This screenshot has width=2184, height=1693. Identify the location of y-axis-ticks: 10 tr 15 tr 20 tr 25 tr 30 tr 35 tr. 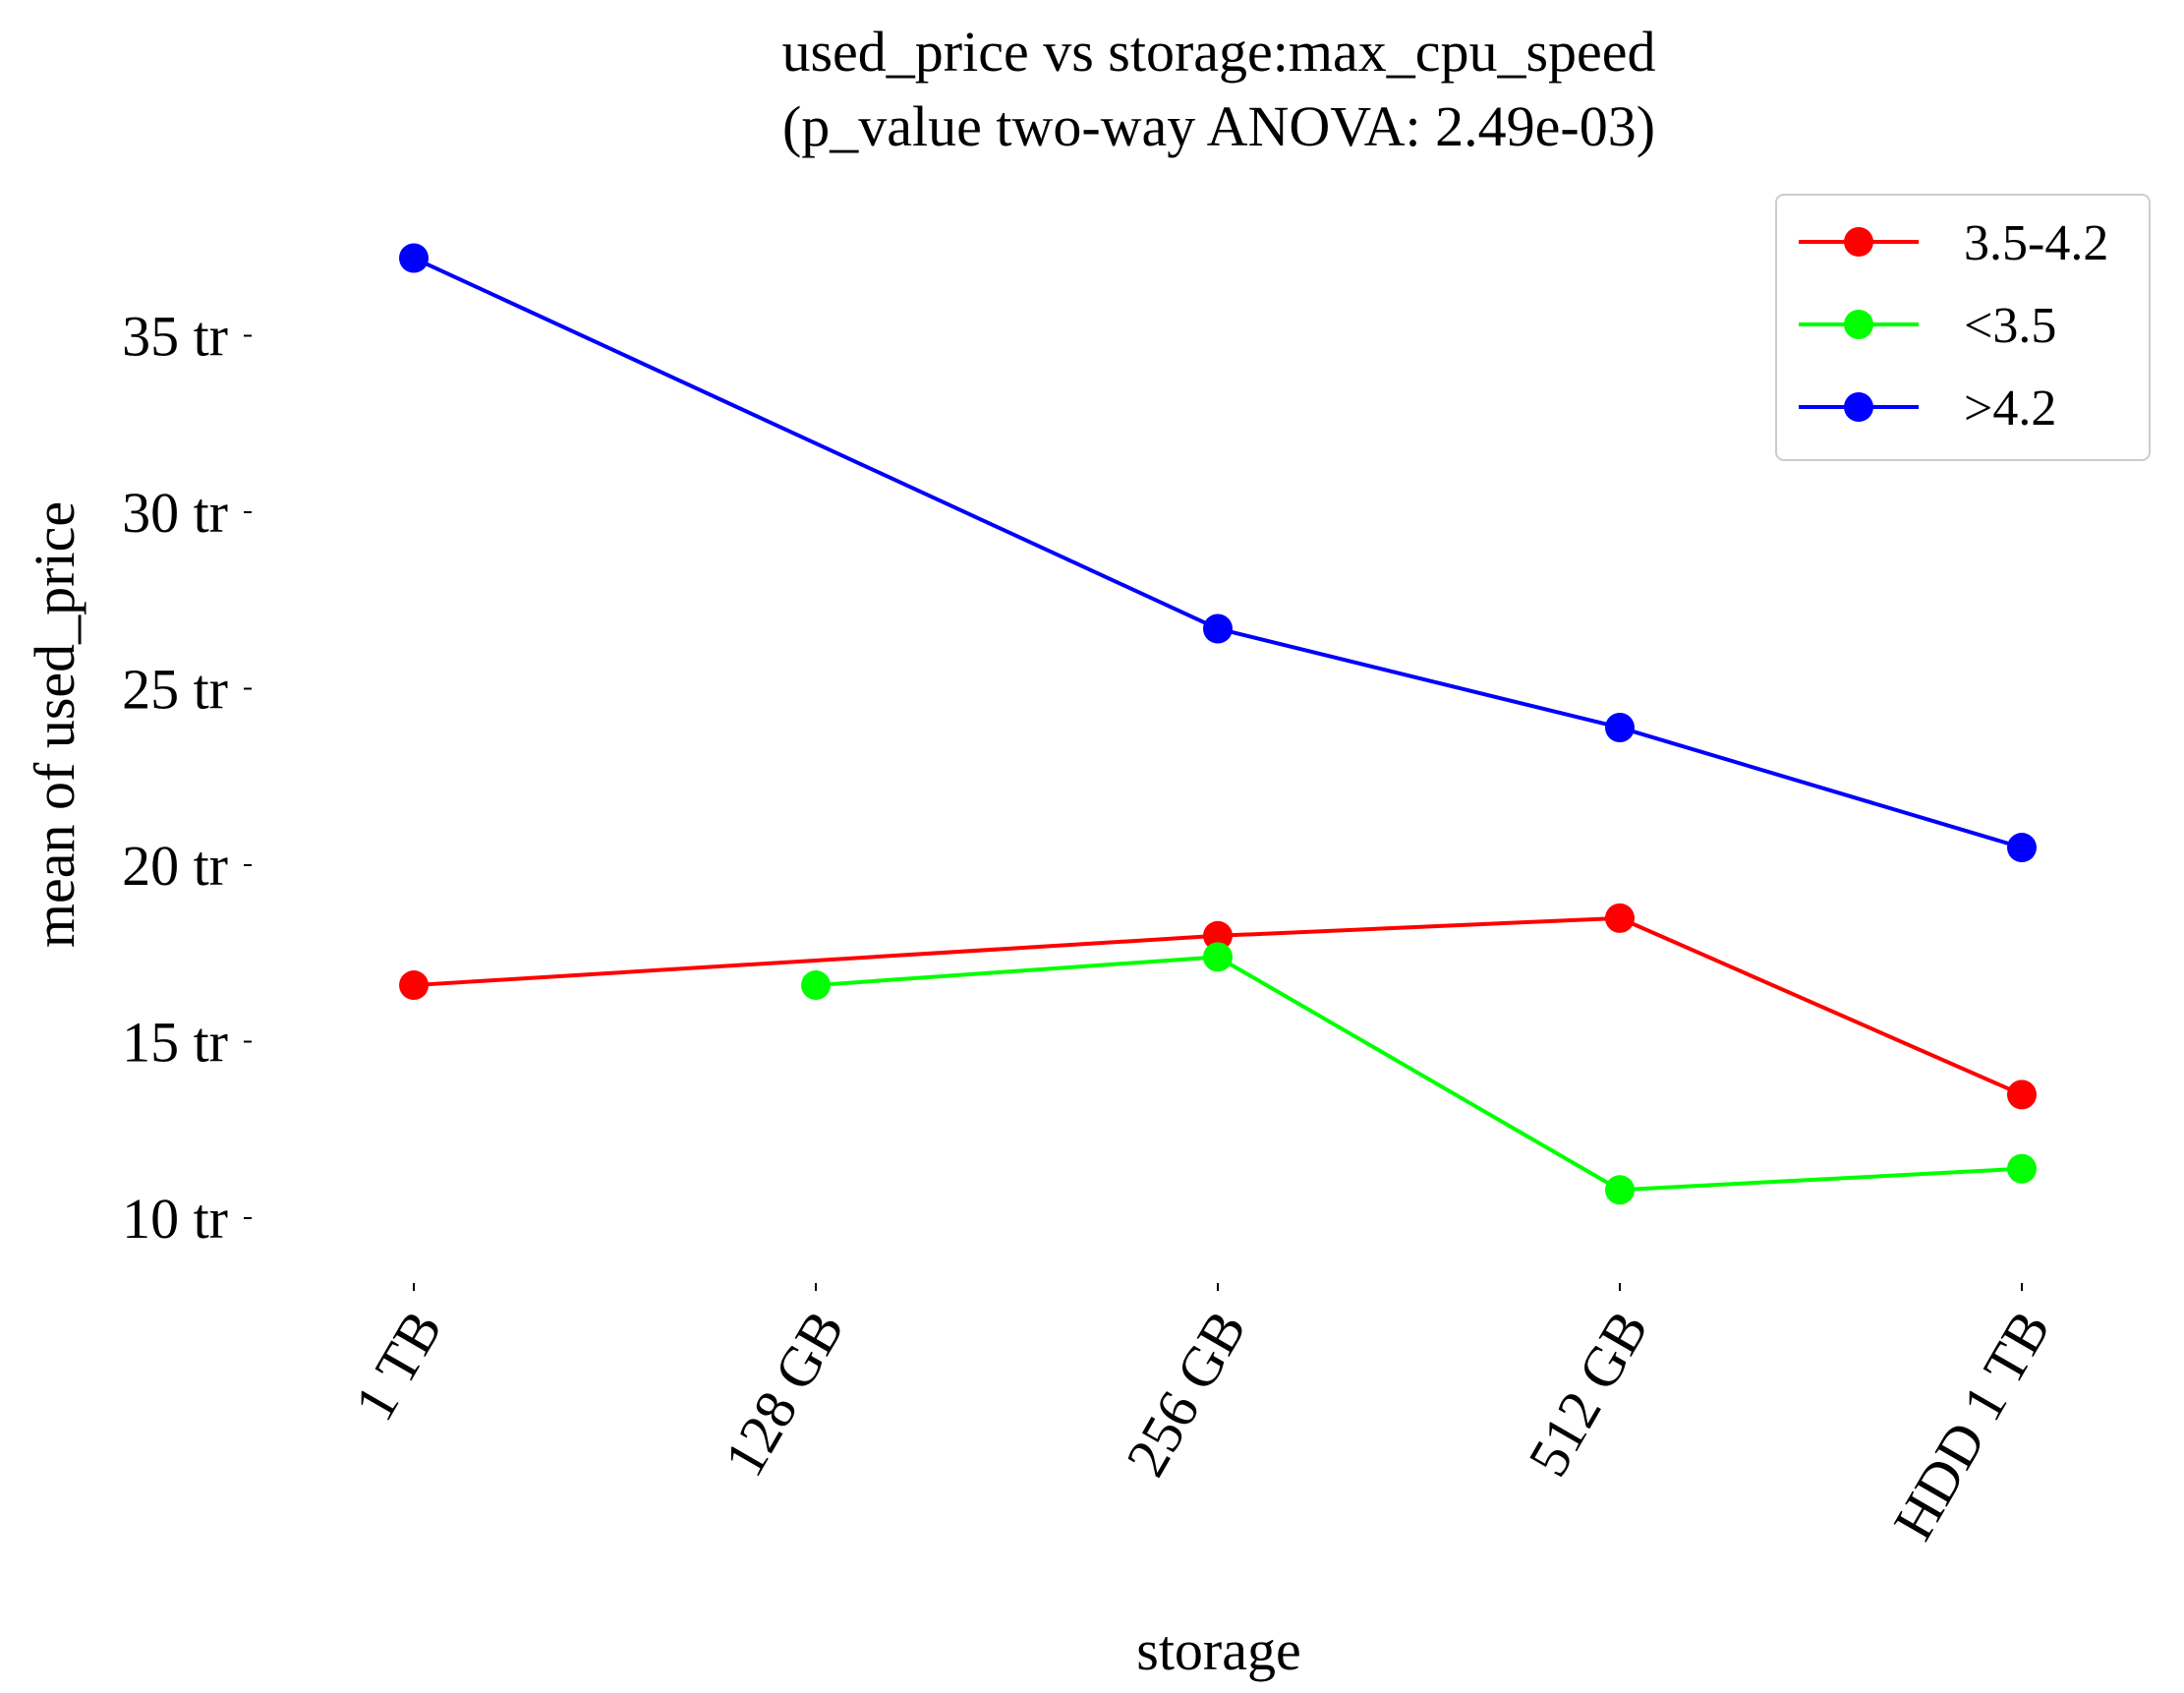
(187, 778).